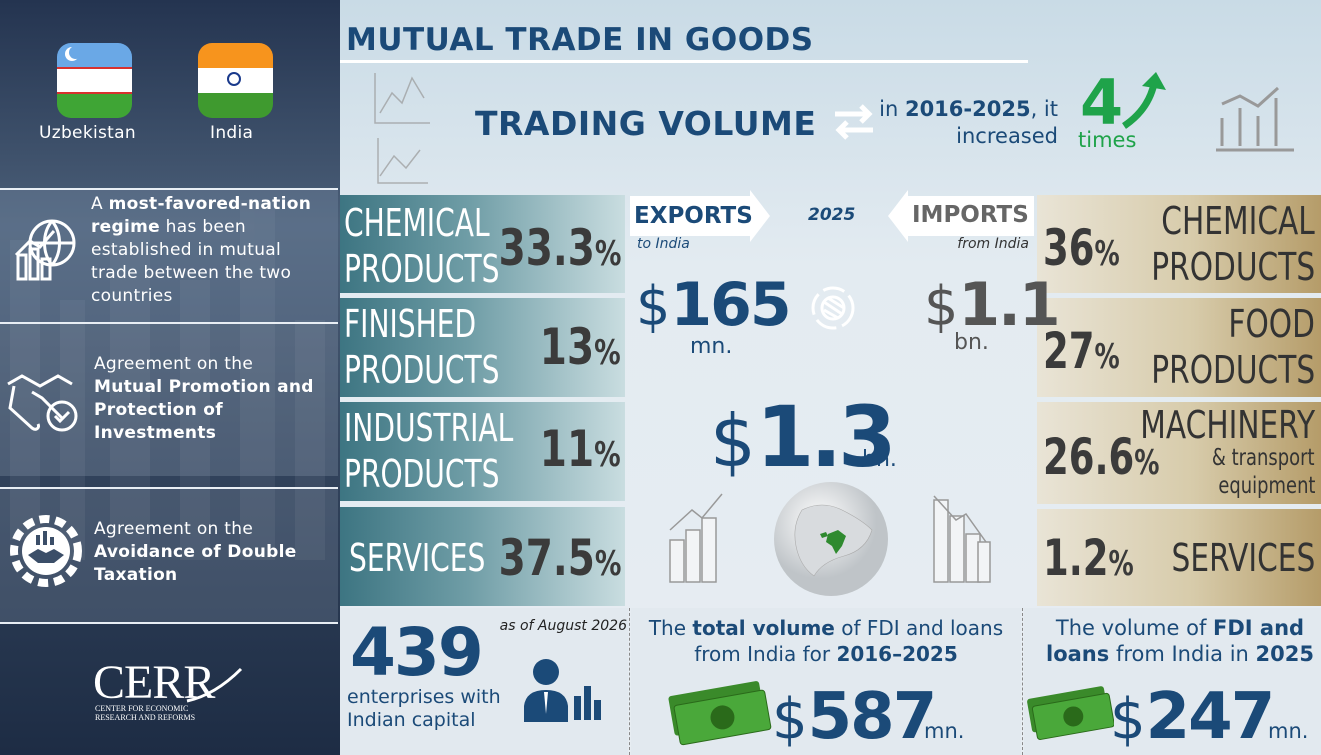 The height and width of the screenshot is (755, 1321). Describe the element at coordinates (569, 449) in the screenshot. I see `decoration: 11%` at that location.